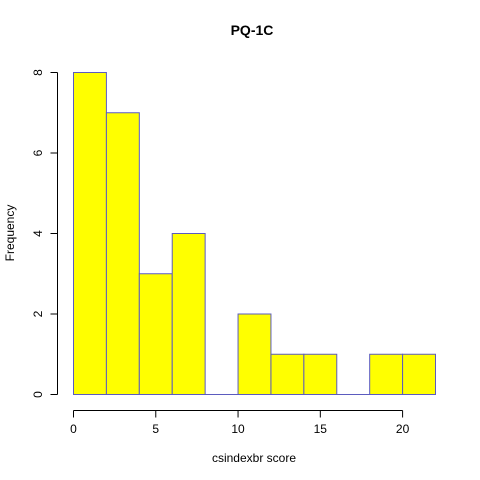 This screenshot has width=480, height=480. What do you see at coordinates (73, 429) in the screenshot?
I see `x-tick-label: 0` at bounding box center [73, 429].